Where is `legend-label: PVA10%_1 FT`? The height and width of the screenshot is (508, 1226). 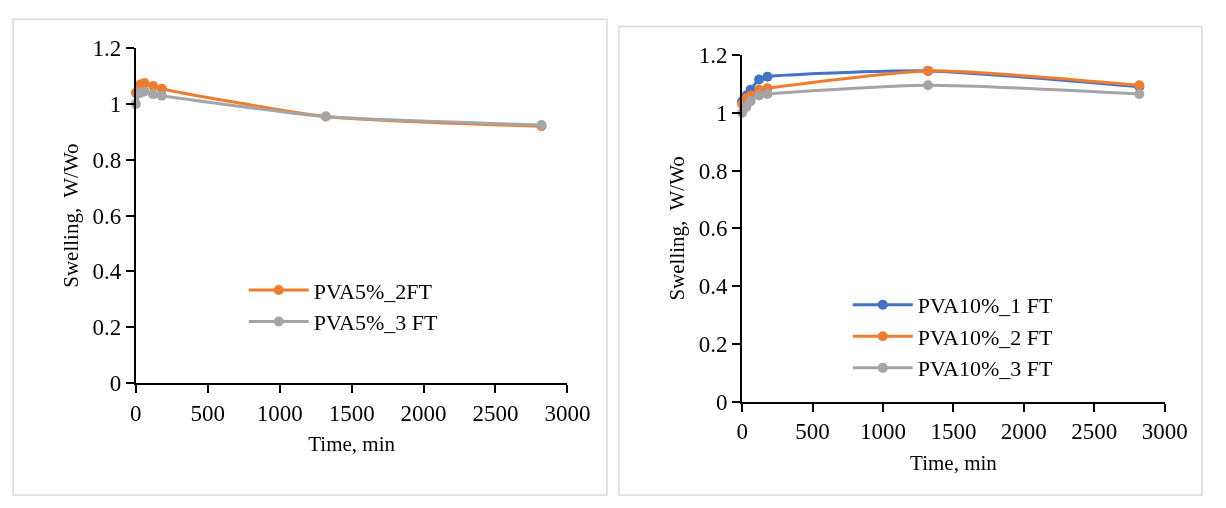 legend-label: PVA10%_1 FT is located at coordinates (985, 306).